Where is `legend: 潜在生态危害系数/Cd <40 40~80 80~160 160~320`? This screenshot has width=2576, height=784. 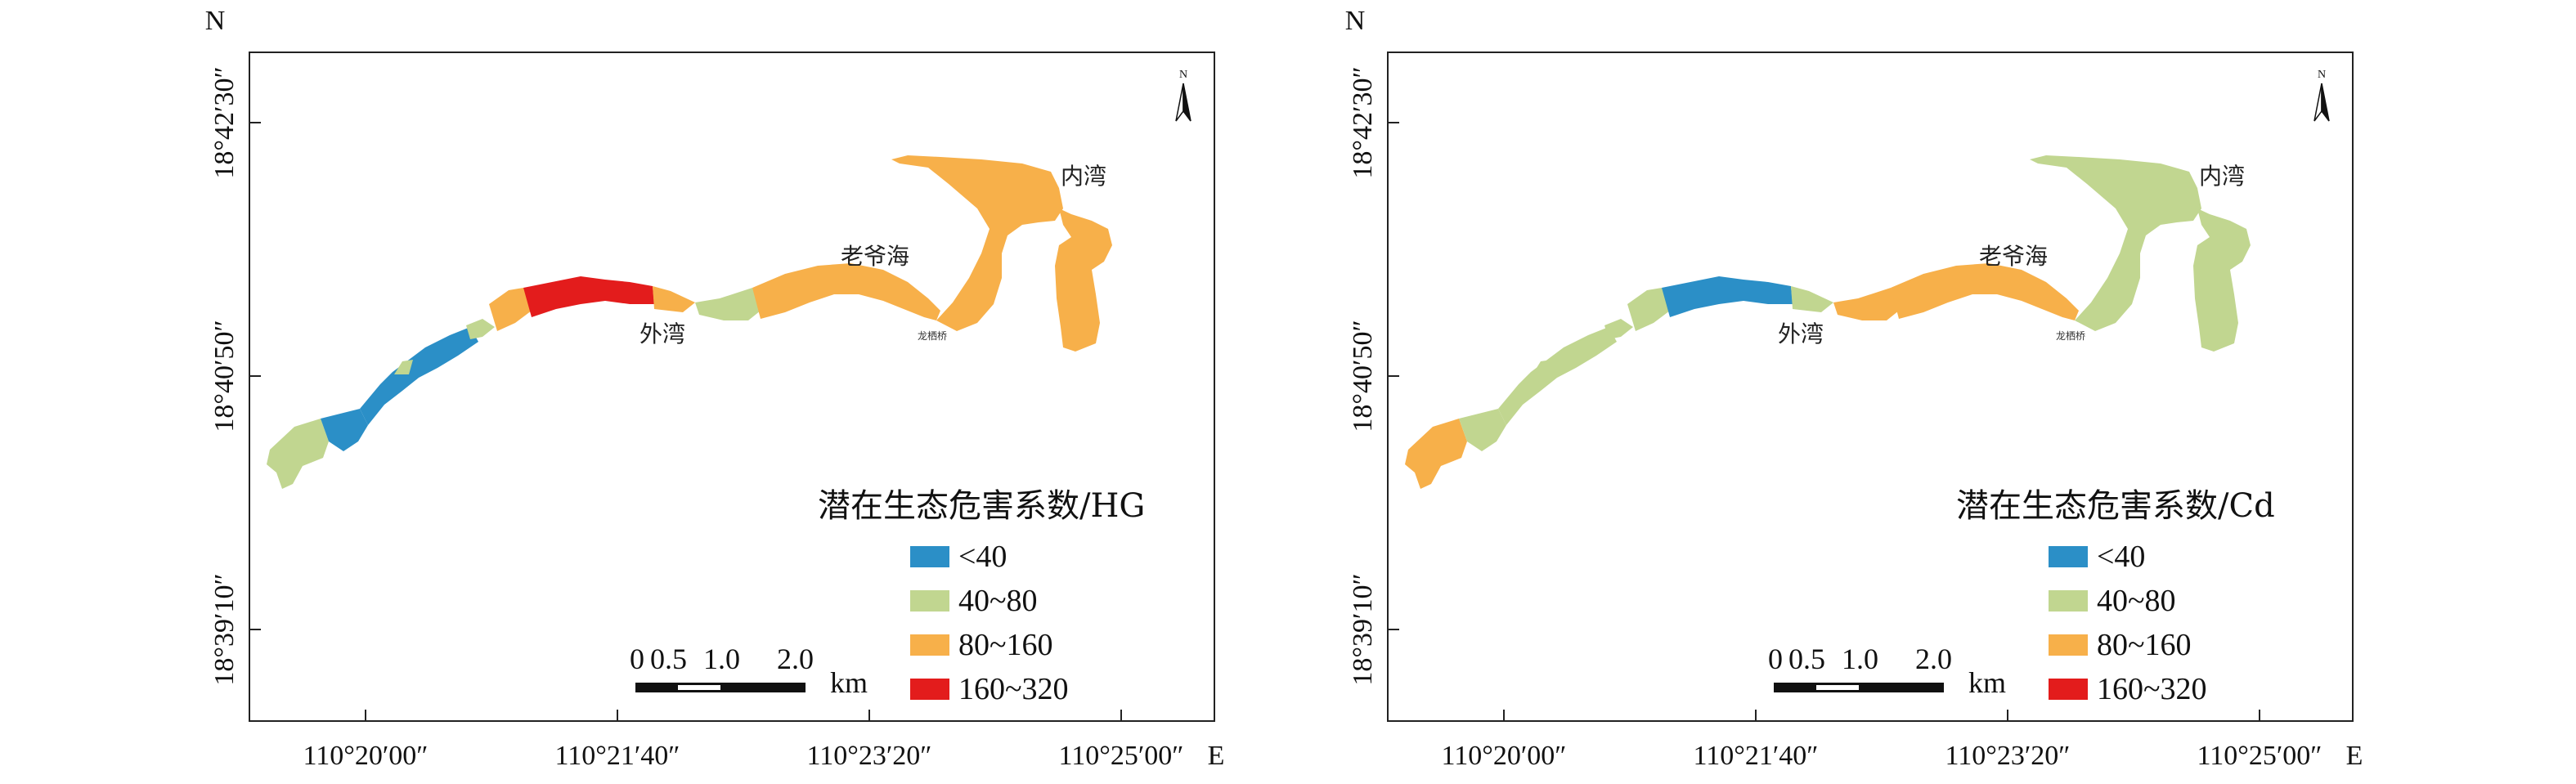 legend: 潜在生态危害系数/Cd <40 40~80 80~160 160~320 is located at coordinates (2115, 596).